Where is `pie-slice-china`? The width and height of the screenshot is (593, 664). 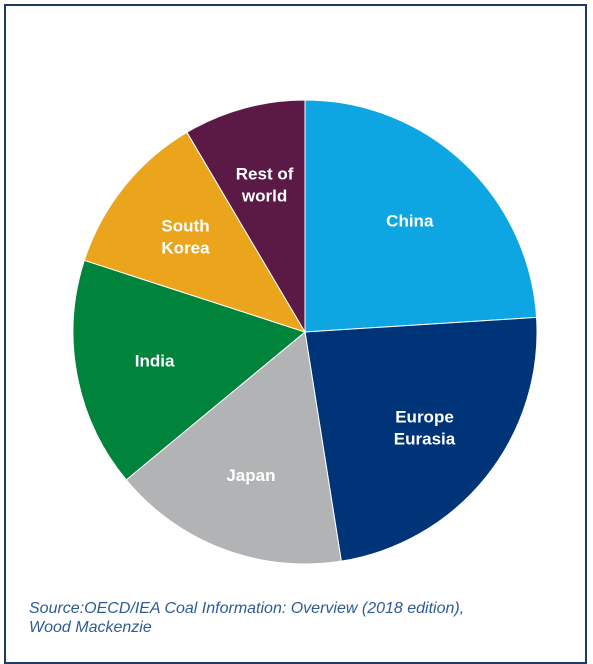
pie-slice-china is located at coordinates (421, 216).